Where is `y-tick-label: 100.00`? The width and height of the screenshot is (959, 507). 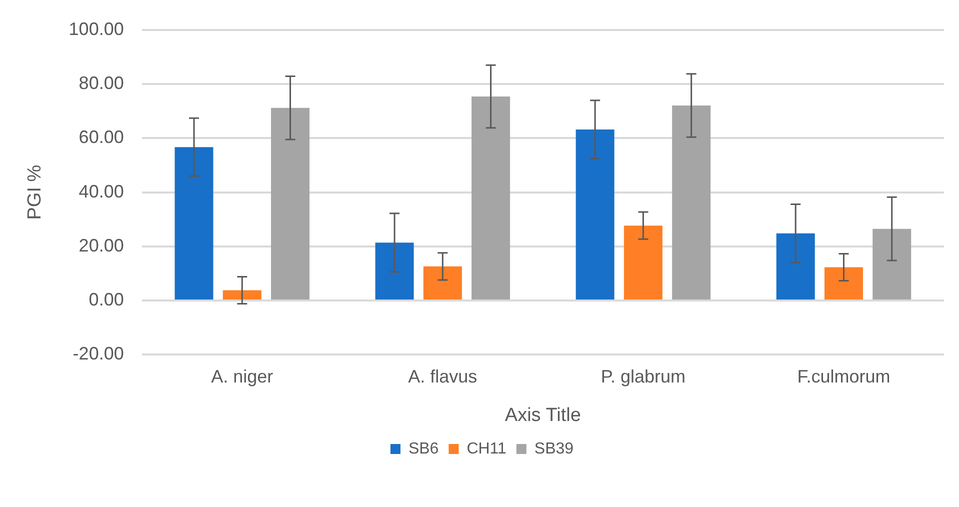
y-tick-label: 100.00 is located at coordinates (96, 28).